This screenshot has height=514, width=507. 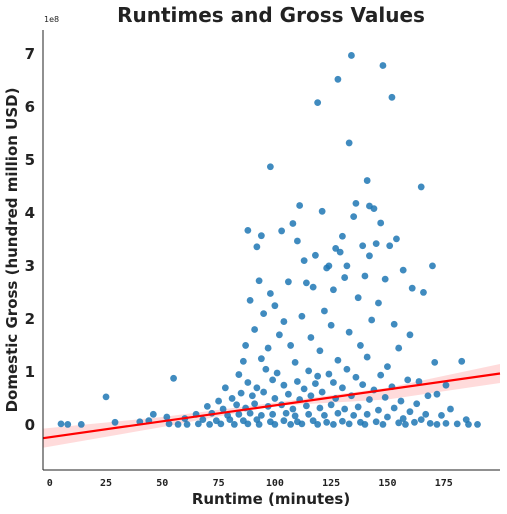 What do you see at coordinates (50, 483) in the screenshot?
I see `x-tick-label-0: 0` at bounding box center [50, 483].